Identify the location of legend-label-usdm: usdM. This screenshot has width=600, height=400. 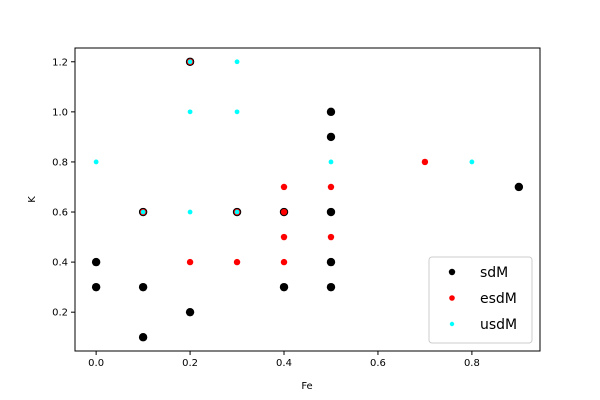
(498, 325).